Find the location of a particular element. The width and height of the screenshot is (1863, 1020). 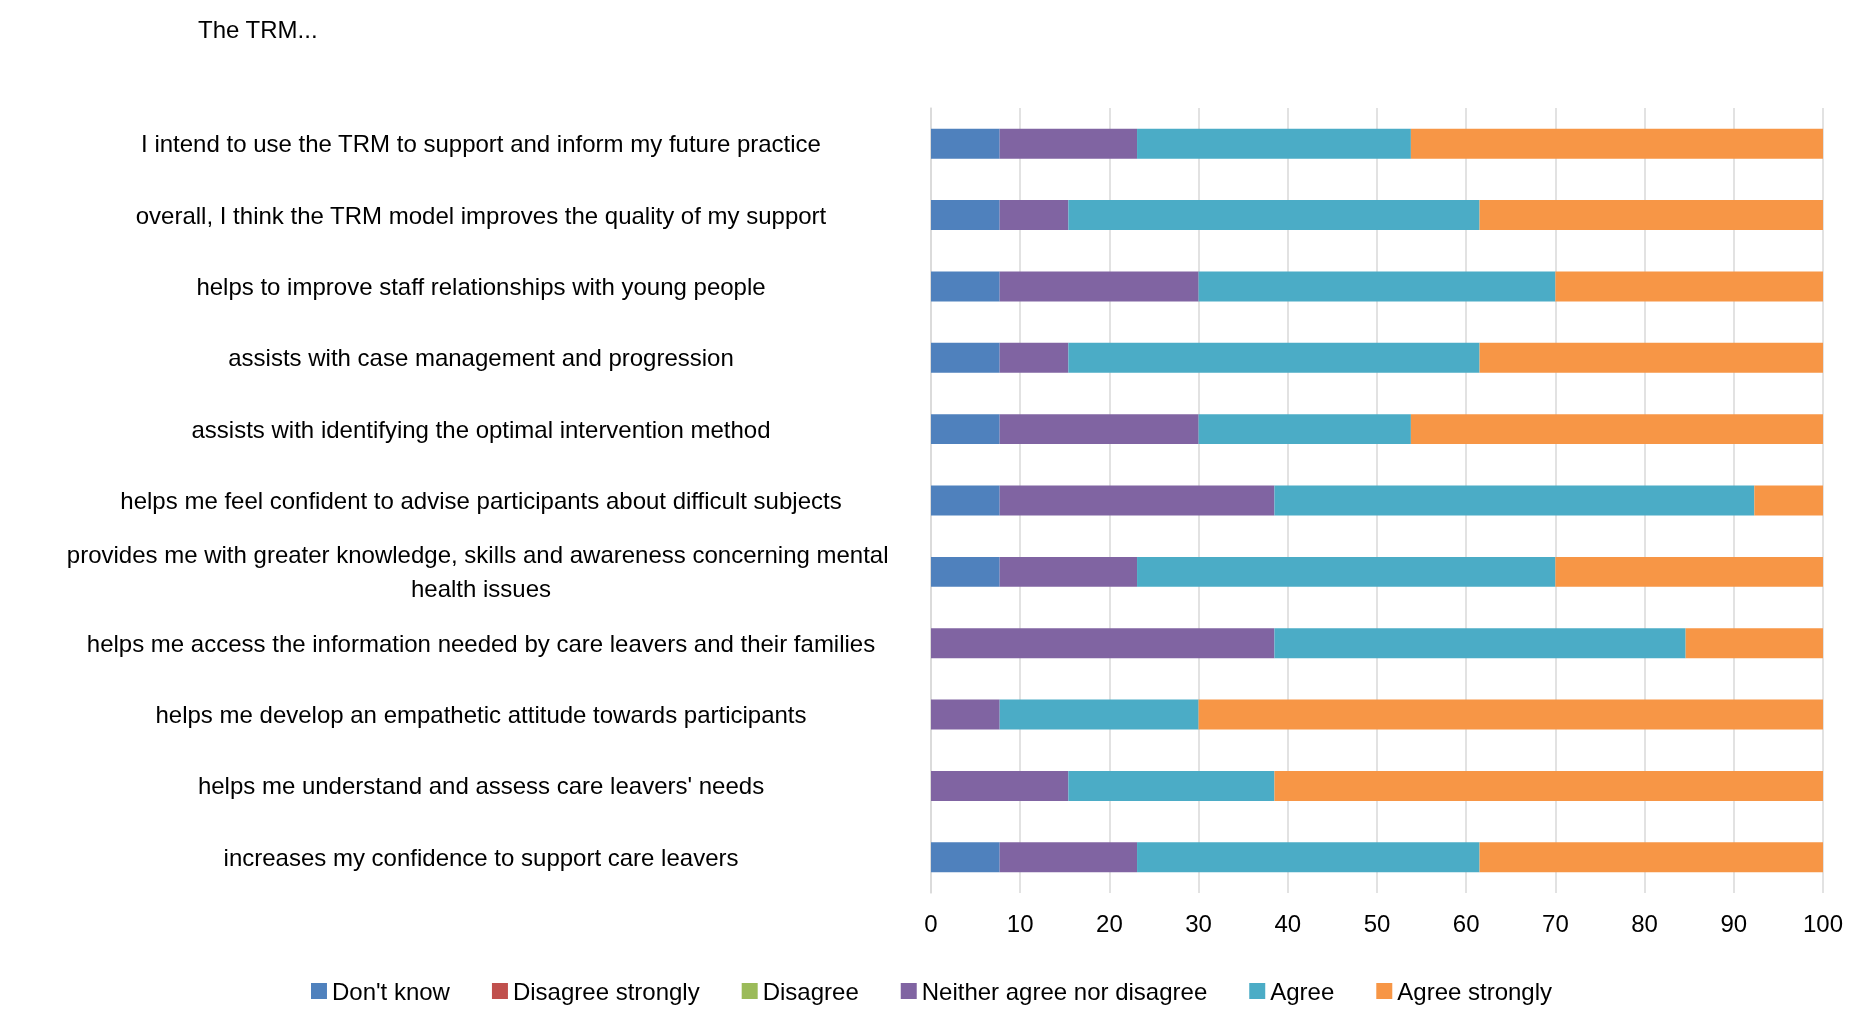

legend-label: Don't know is located at coordinates (391, 991).